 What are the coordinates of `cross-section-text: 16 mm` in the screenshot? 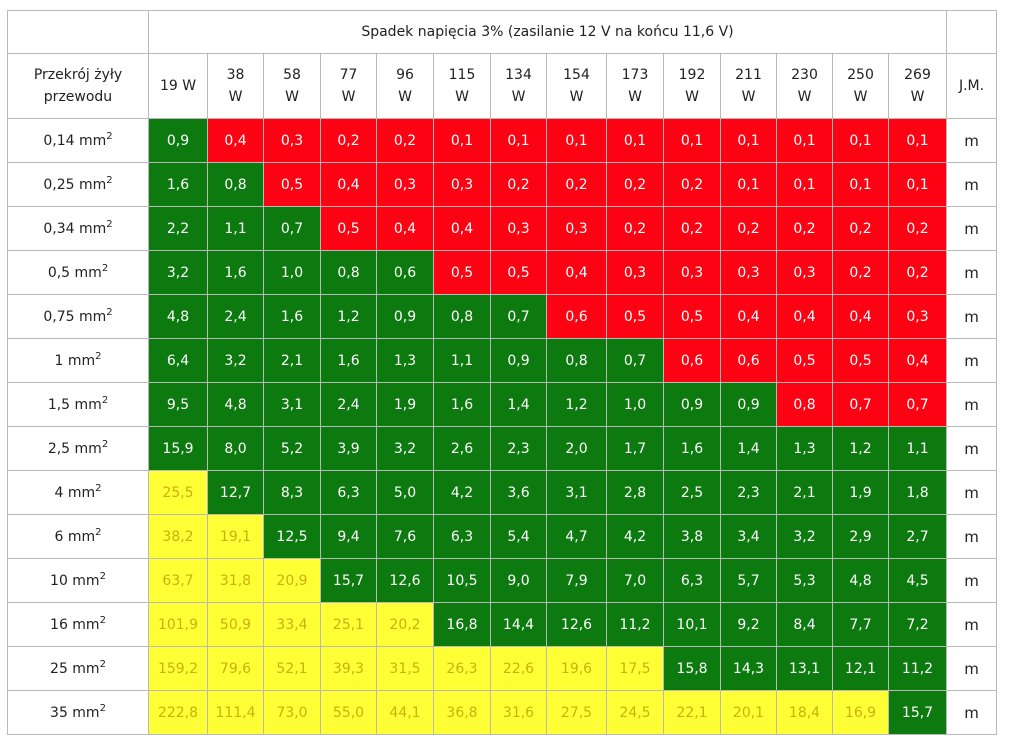 It's located at (75, 624).